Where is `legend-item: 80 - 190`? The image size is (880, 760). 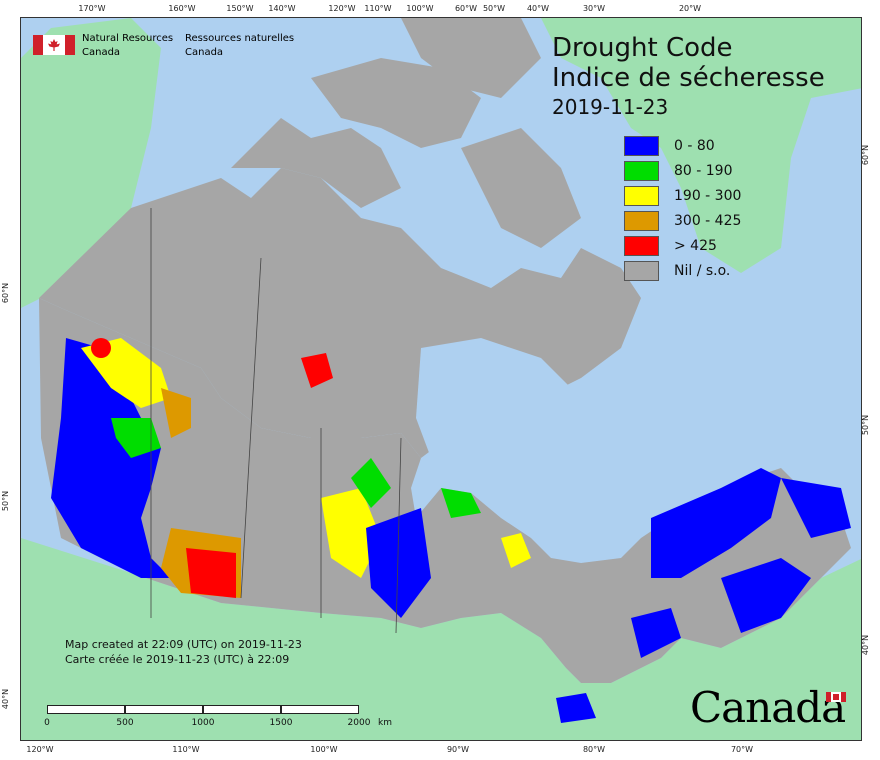 legend-item: 80 - 190 is located at coordinates (682, 170).